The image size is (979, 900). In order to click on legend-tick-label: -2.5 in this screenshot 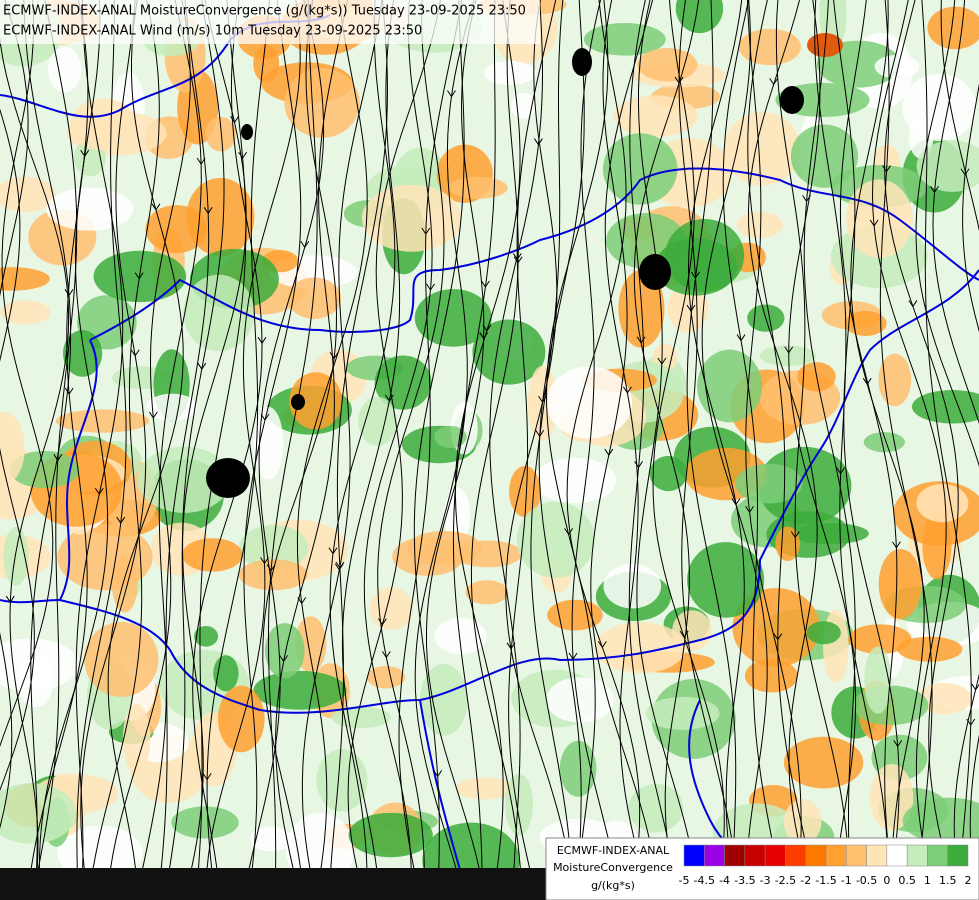, I will do `click(785, 880)`.